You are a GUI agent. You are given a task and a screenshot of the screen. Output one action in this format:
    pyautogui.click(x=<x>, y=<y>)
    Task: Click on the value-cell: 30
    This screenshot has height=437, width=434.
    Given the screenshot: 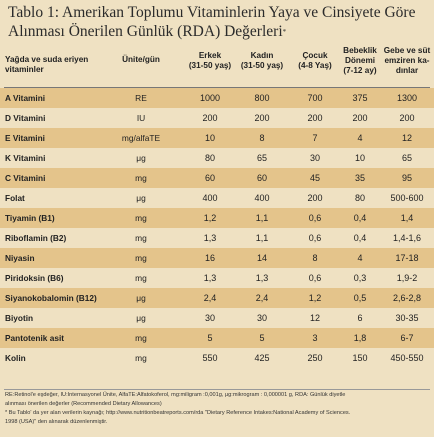 What is the action you would take?
    pyautogui.click(x=314, y=158)
    